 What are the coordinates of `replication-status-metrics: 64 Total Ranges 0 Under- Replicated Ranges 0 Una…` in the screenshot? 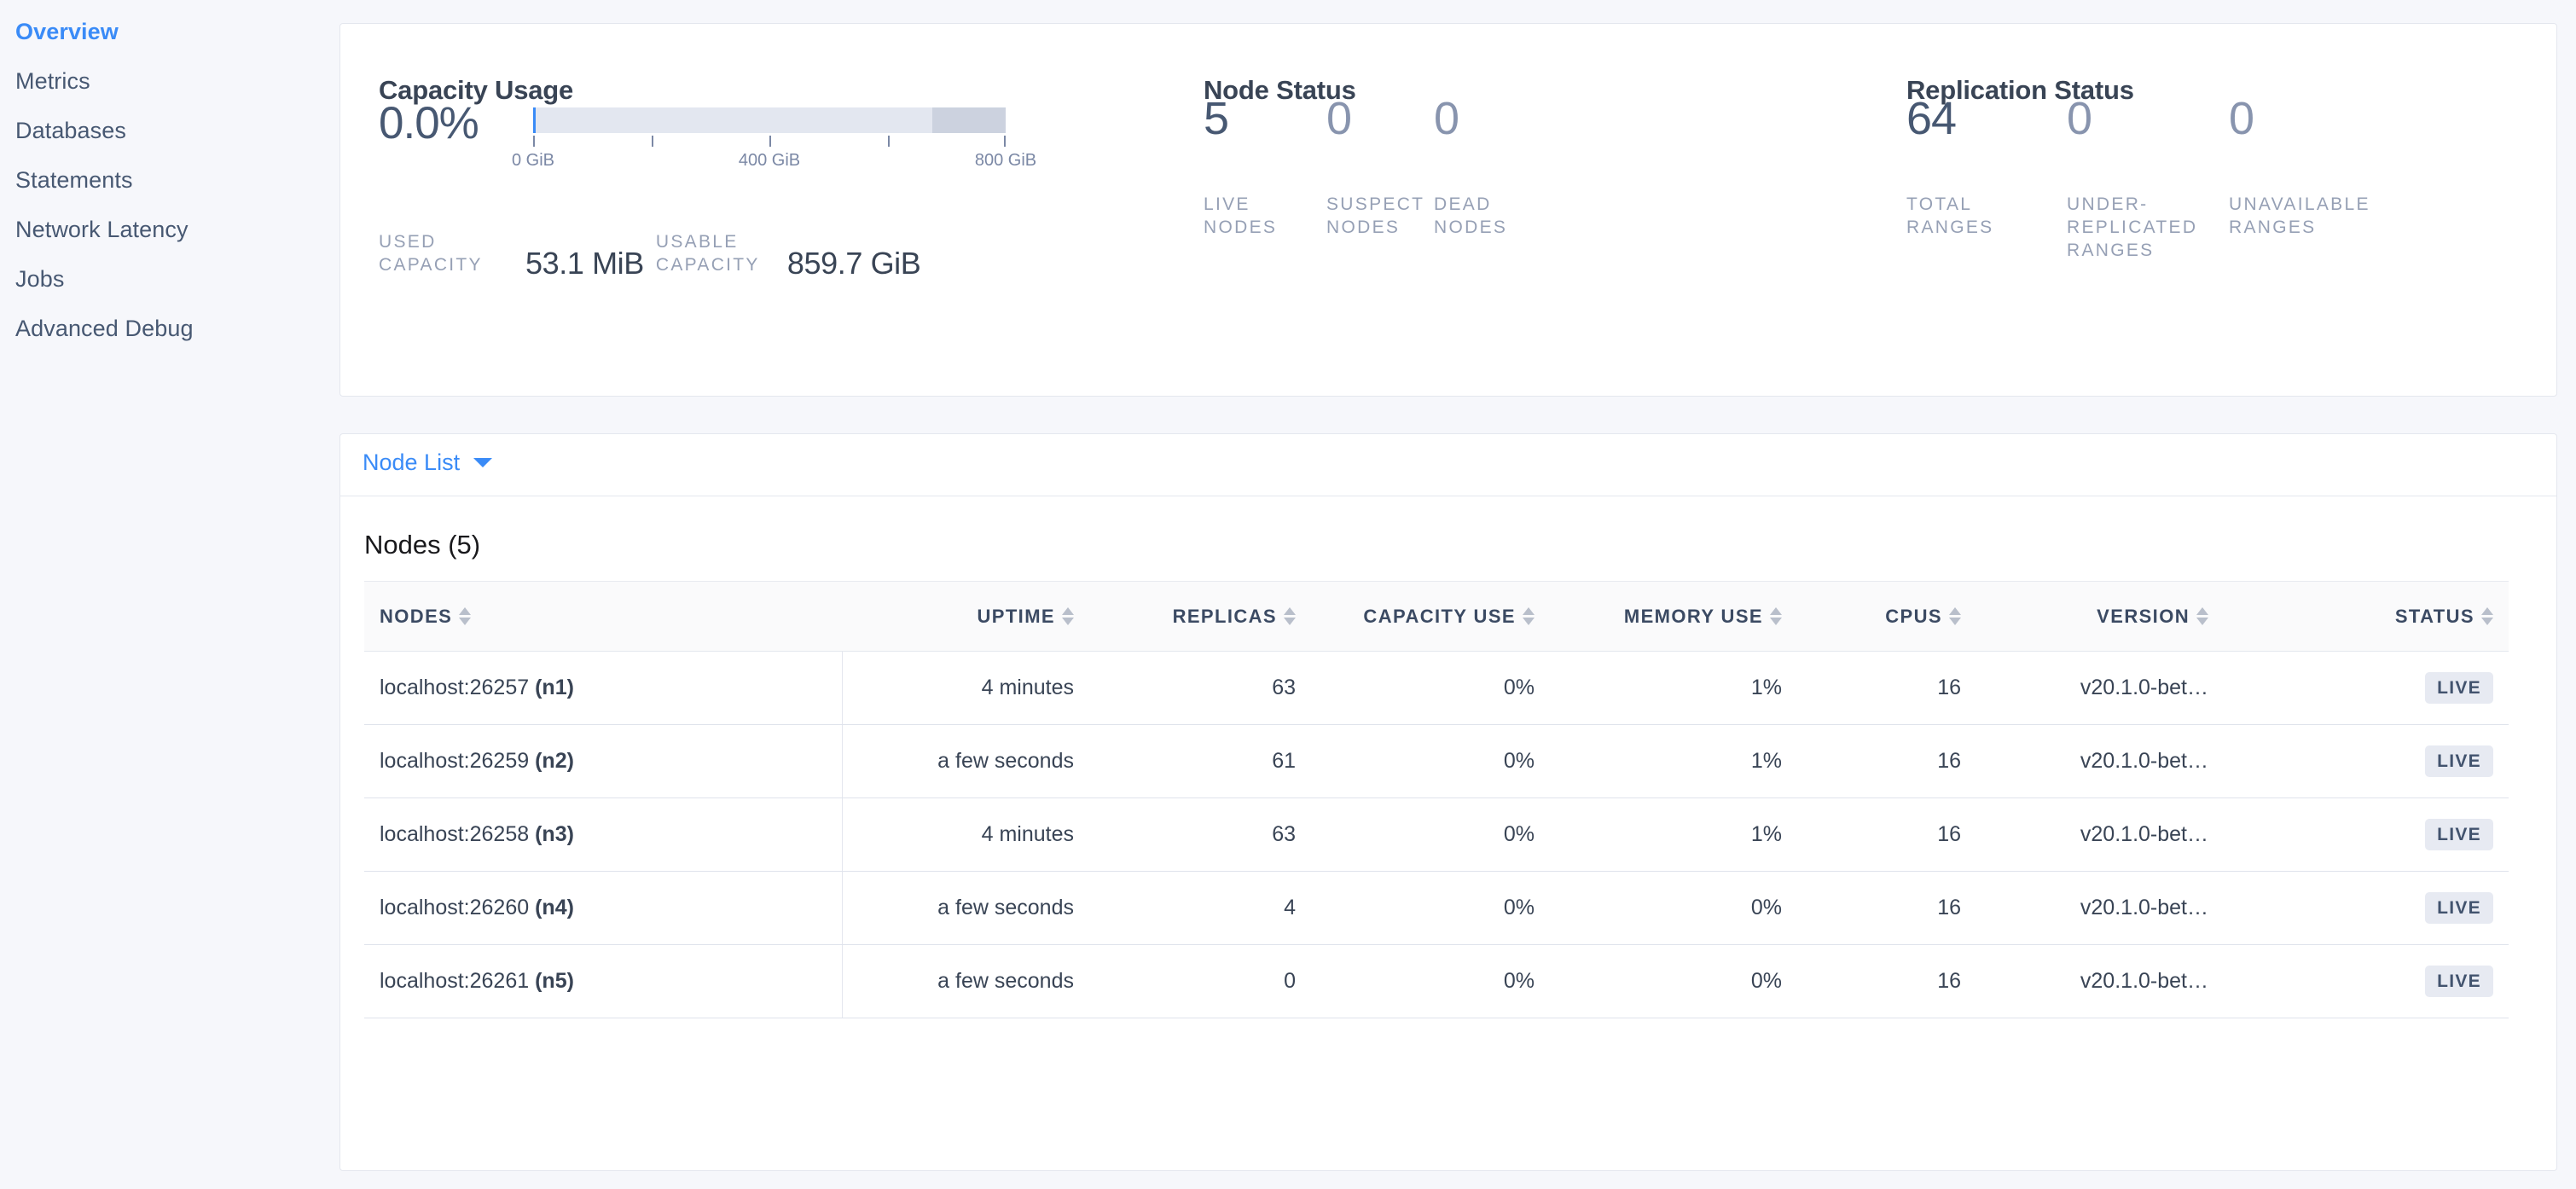 It's located at (2152, 177).